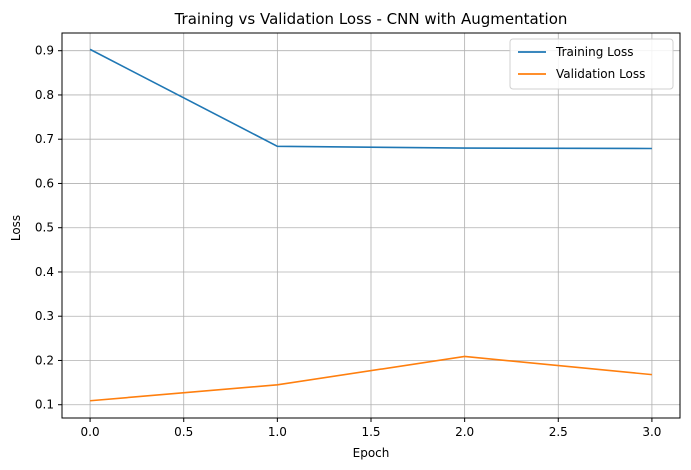 This screenshot has height=470, width=691. Describe the element at coordinates (183, 432) in the screenshot. I see `x-tick-label: 0.5` at that location.